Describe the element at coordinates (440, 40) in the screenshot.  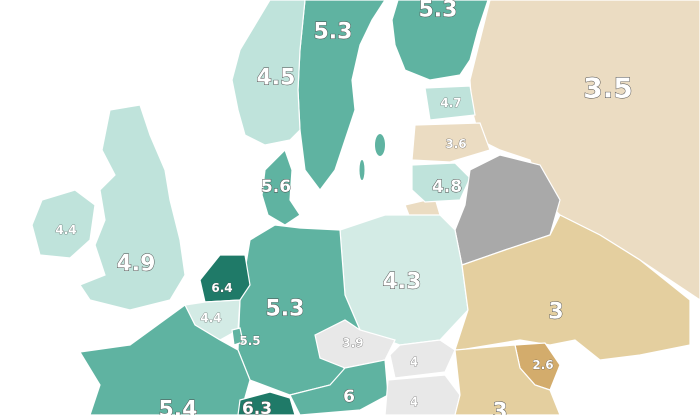
I see `region-finland` at that location.